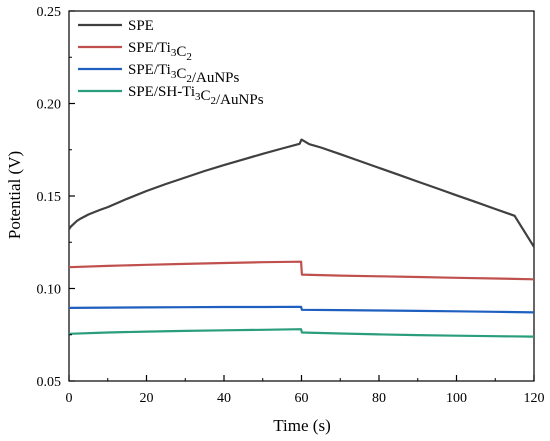  What do you see at coordinates (141, 26) in the screenshot?
I see `legend-label: SPE` at bounding box center [141, 26].